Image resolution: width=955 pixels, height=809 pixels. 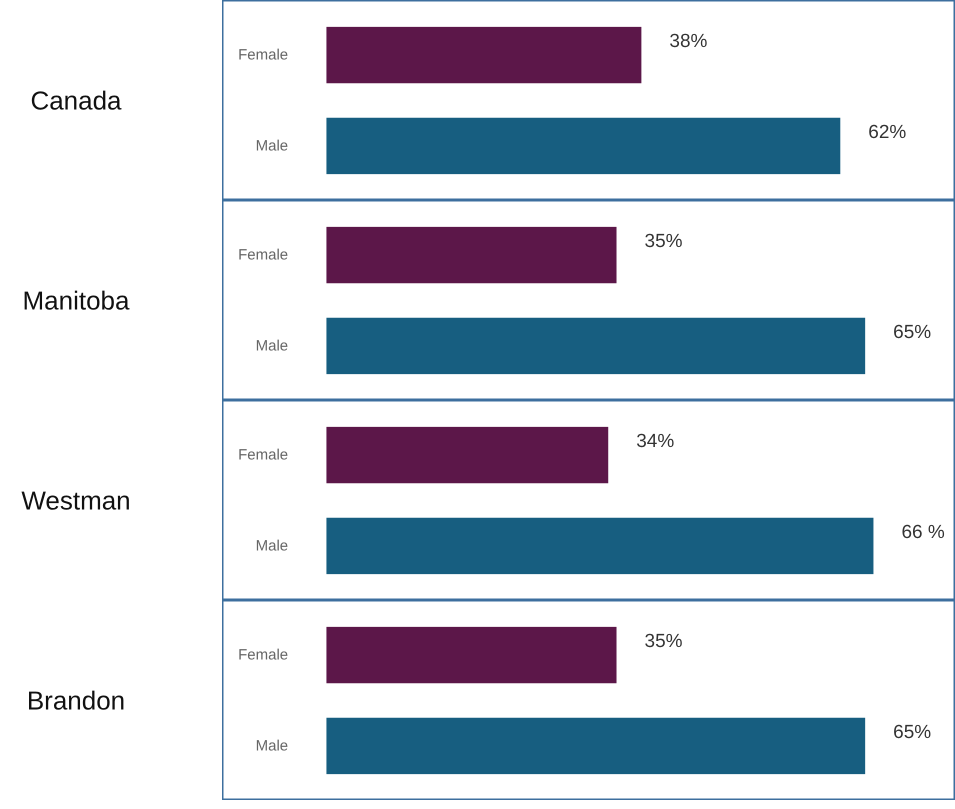 What do you see at coordinates (76, 101) in the screenshot?
I see `text: Canada` at bounding box center [76, 101].